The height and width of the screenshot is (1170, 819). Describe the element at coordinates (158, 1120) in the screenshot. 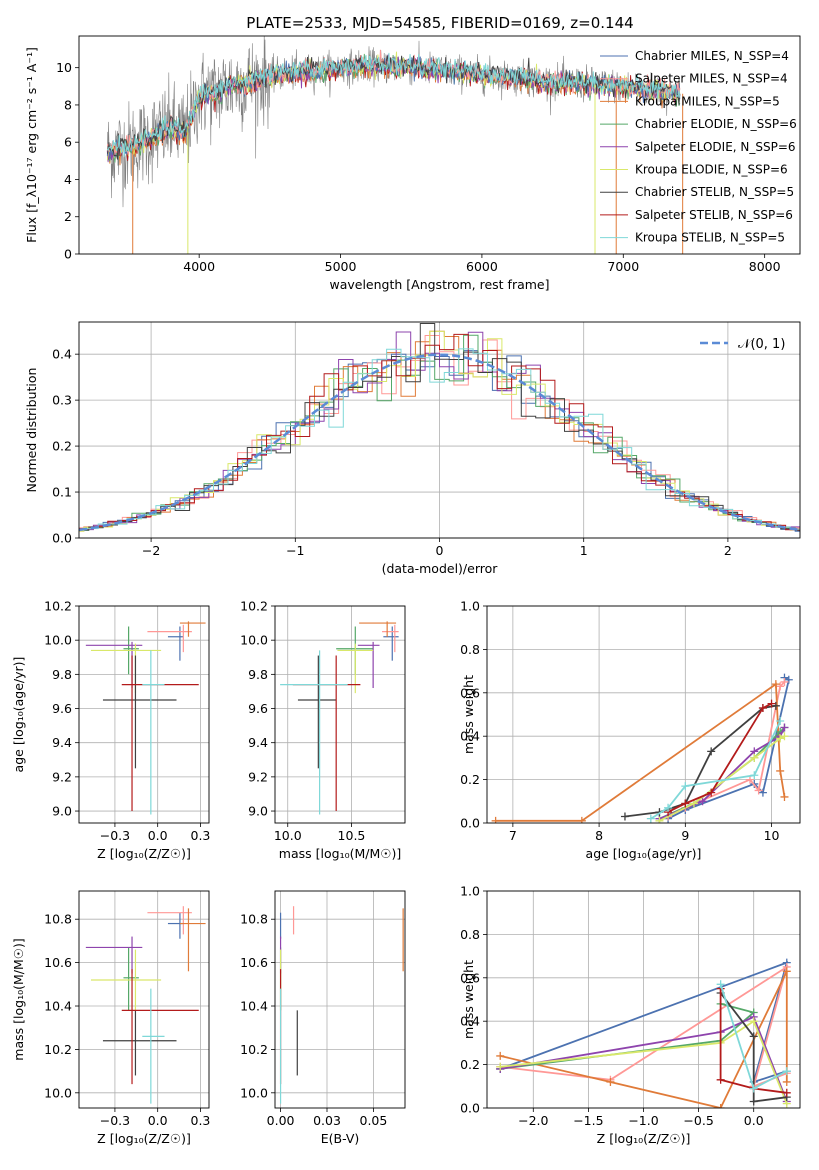

I see `x-tick-label: 0.0` at that location.